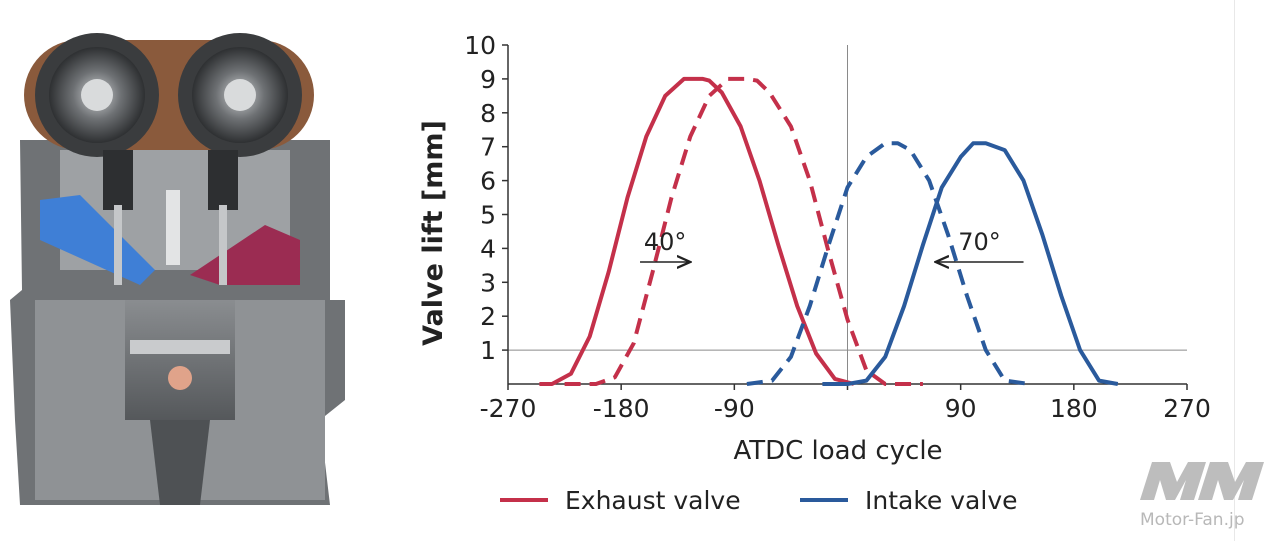 Image resolution: width=1279 pixels, height=541 pixels. I want to click on y-tick-label: 1, so click(488, 350).